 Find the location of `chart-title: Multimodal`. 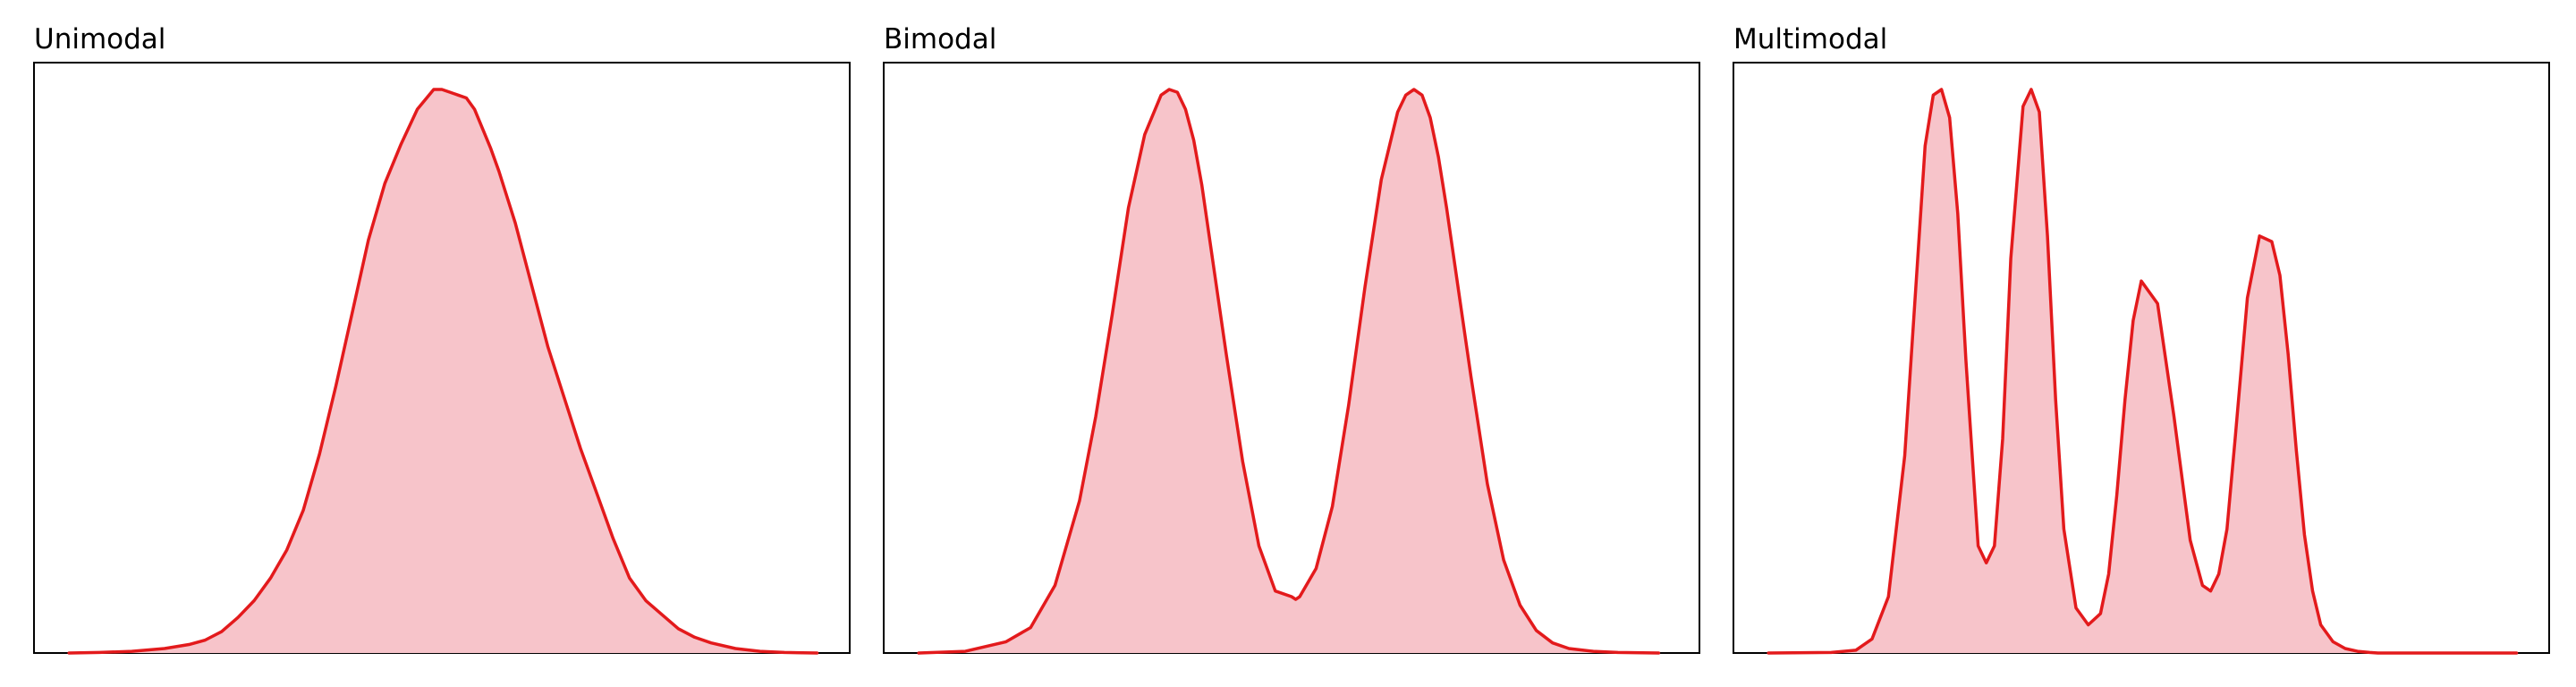

chart-title: Multimodal is located at coordinates (1810, 39).